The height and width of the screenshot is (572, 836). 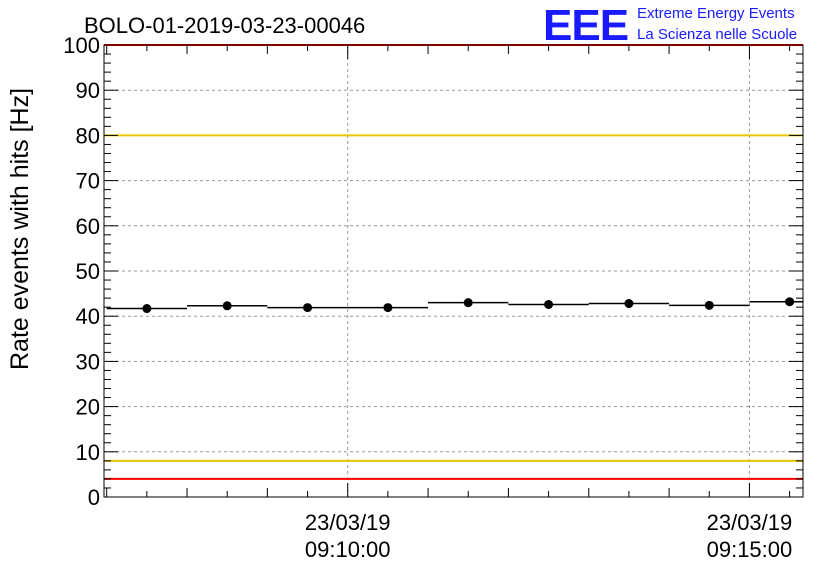 What do you see at coordinates (20, 229) in the screenshot?
I see `y-axis-title: Rate events with hits [Hz]` at bounding box center [20, 229].